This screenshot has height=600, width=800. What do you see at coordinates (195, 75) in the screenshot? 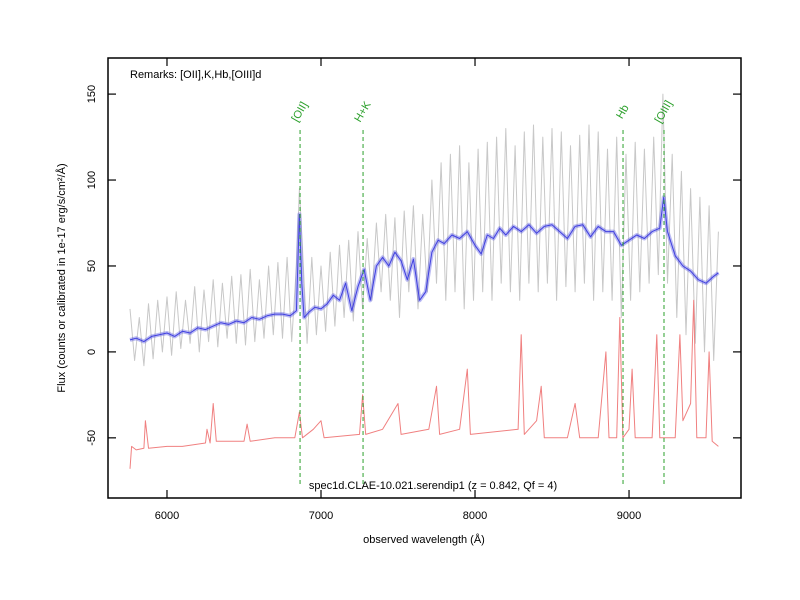
I see `remarks: Remarks: [OII],K,Hb,[OIII]d` at bounding box center [195, 75].